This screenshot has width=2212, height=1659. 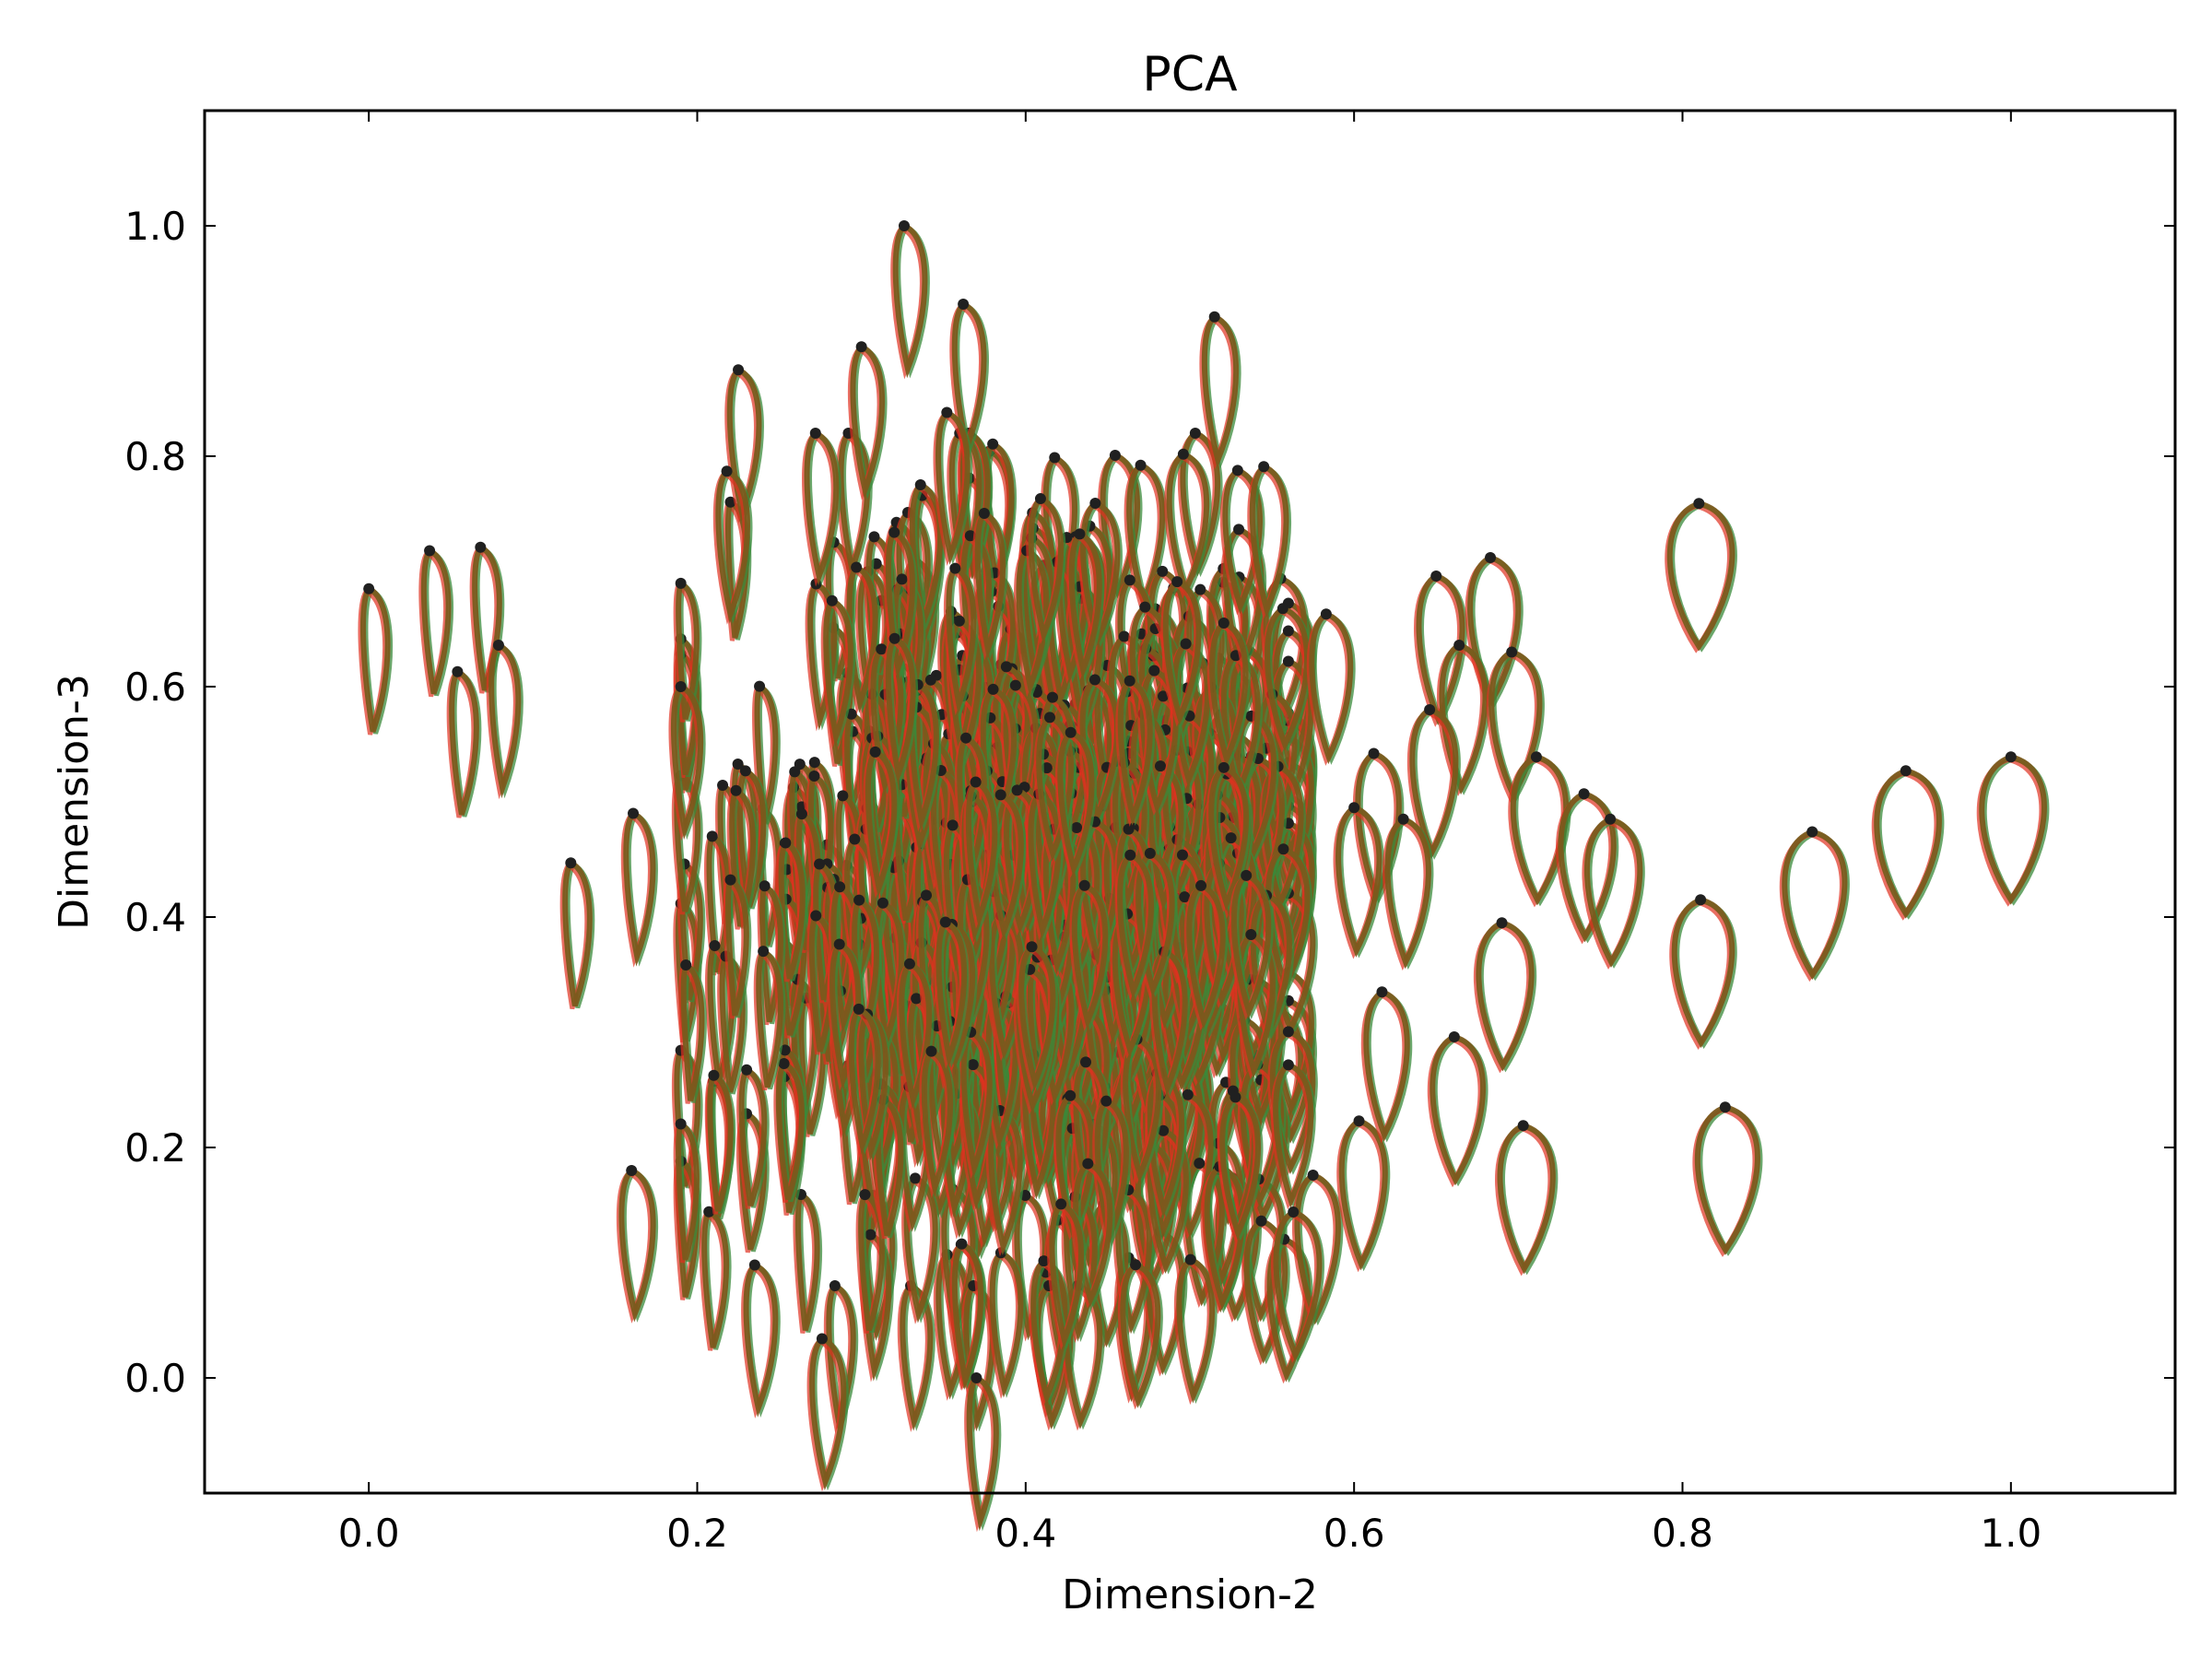 I want to click on y-tick-label: 0.2, so click(x=155, y=1148).